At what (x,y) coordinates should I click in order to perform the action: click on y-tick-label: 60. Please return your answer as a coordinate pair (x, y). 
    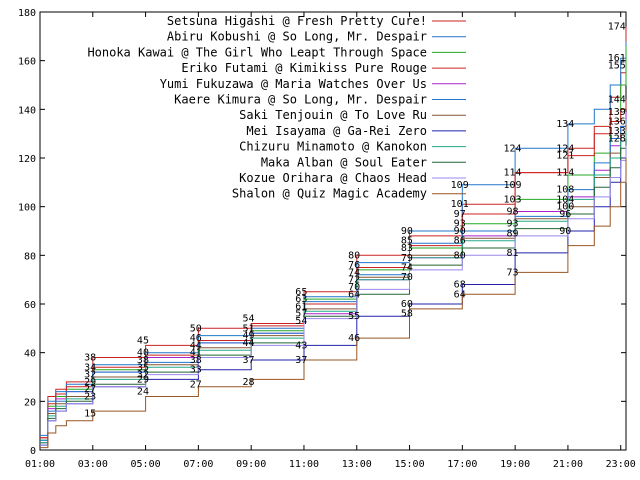
    Looking at the image, I should click on (30, 305).